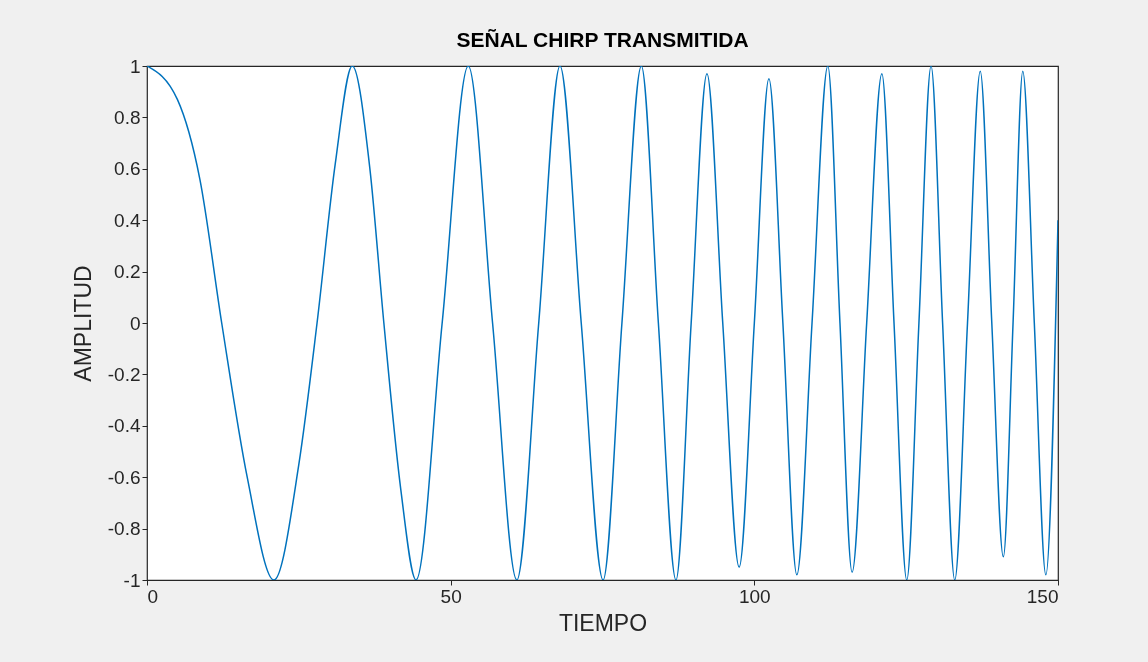 The height and width of the screenshot is (662, 1148). What do you see at coordinates (603, 622) in the screenshot?
I see `x-axis-title: TIEMPO` at bounding box center [603, 622].